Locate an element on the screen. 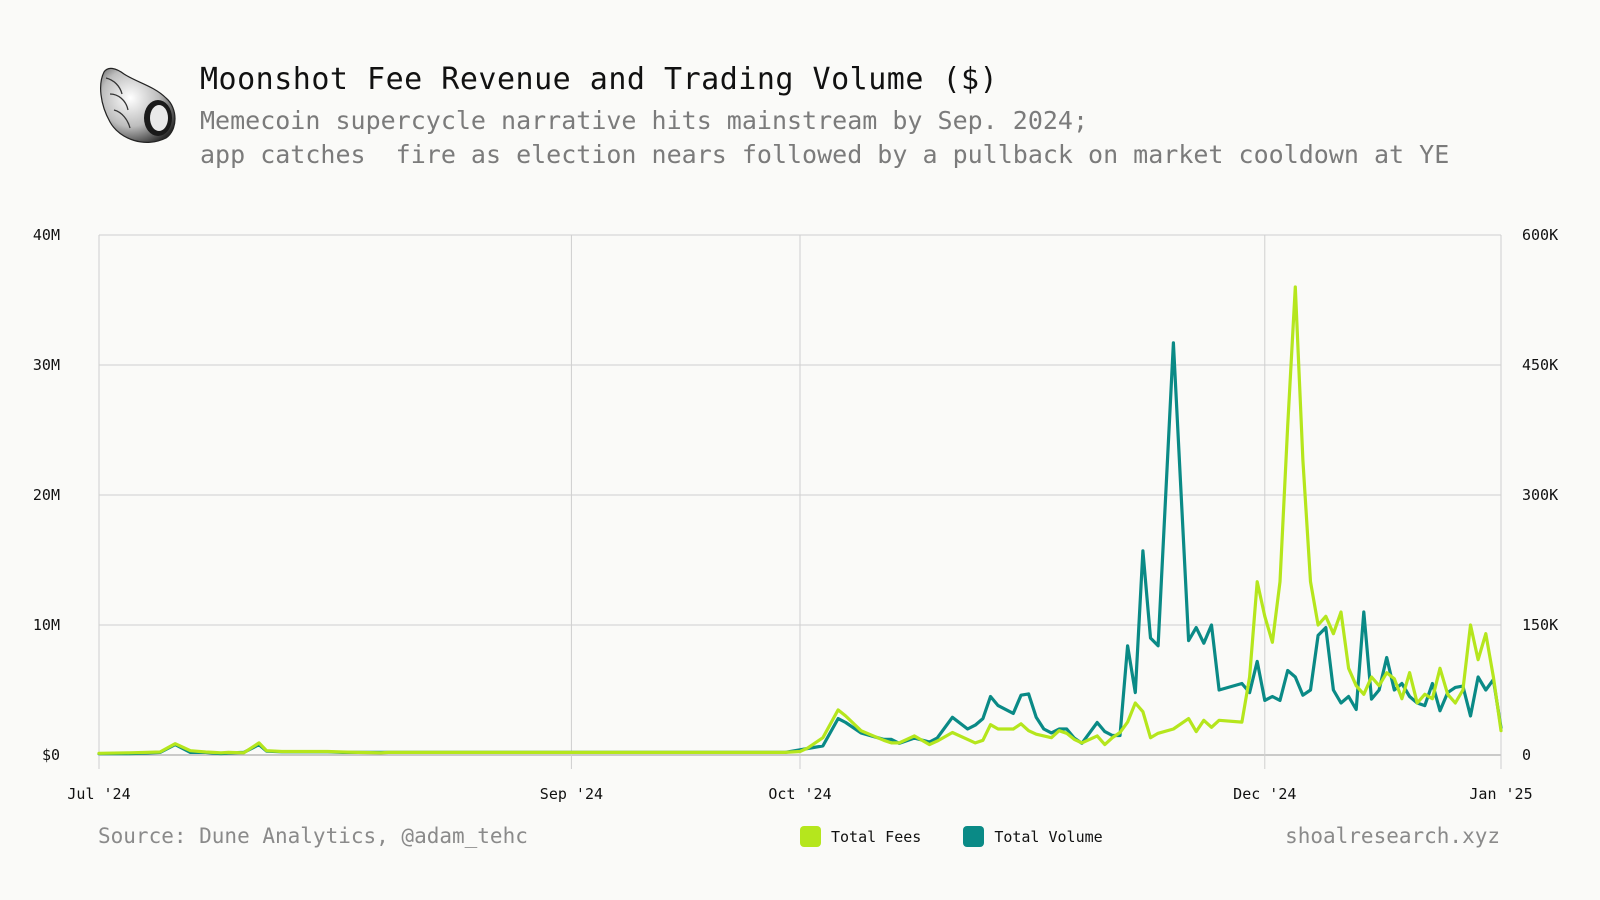 The image size is (1600, 900). x-tick-label: Oct '24 is located at coordinates (799, 794).